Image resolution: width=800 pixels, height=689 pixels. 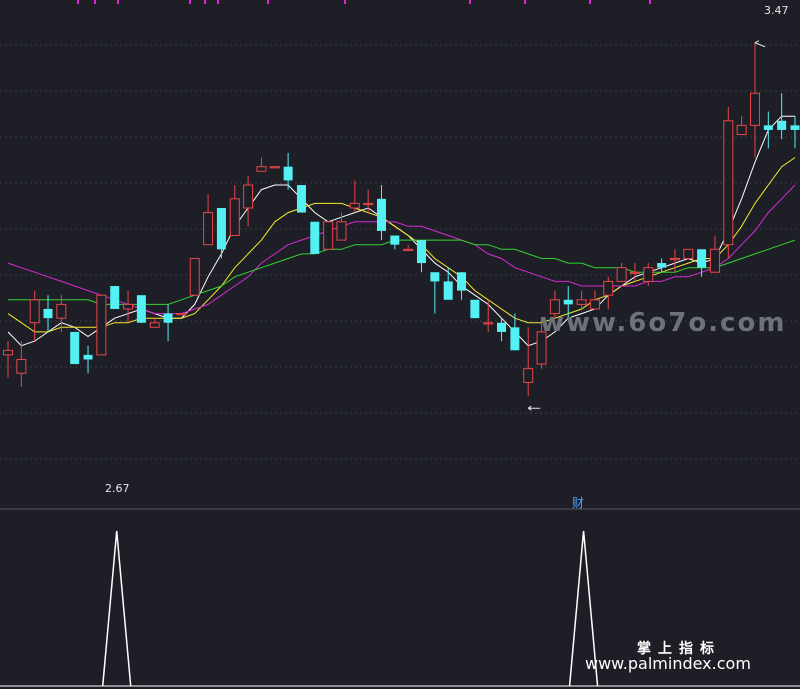 I want to click on ma-line, so click(x=402, y=272).